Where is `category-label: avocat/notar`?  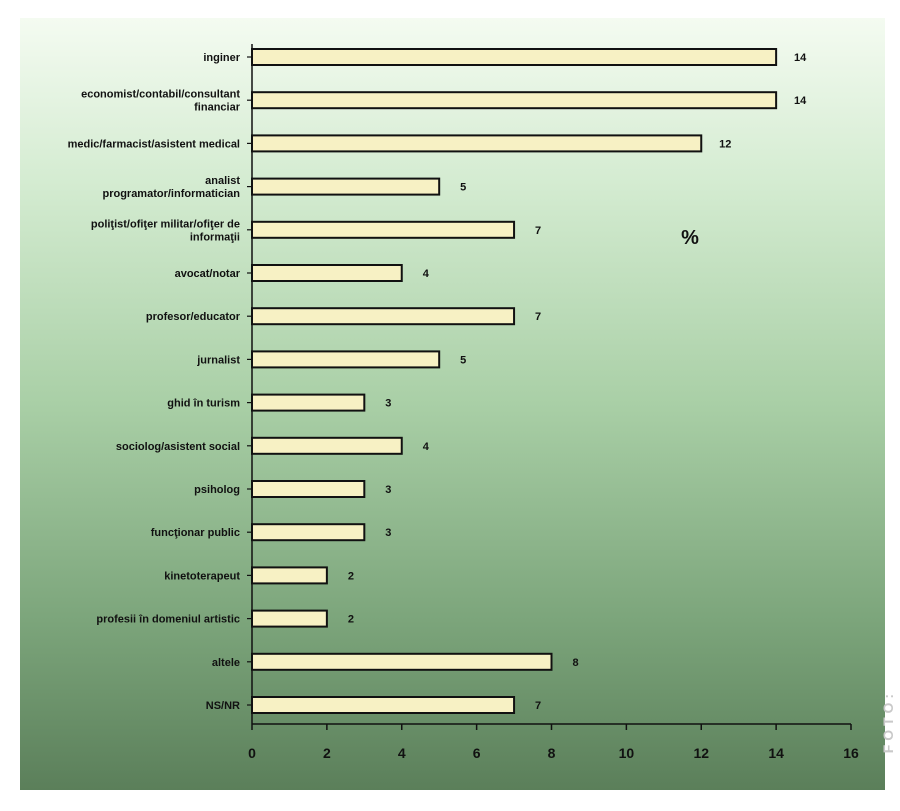
category-label: avocat/notar is located at coordinates (208, 274).